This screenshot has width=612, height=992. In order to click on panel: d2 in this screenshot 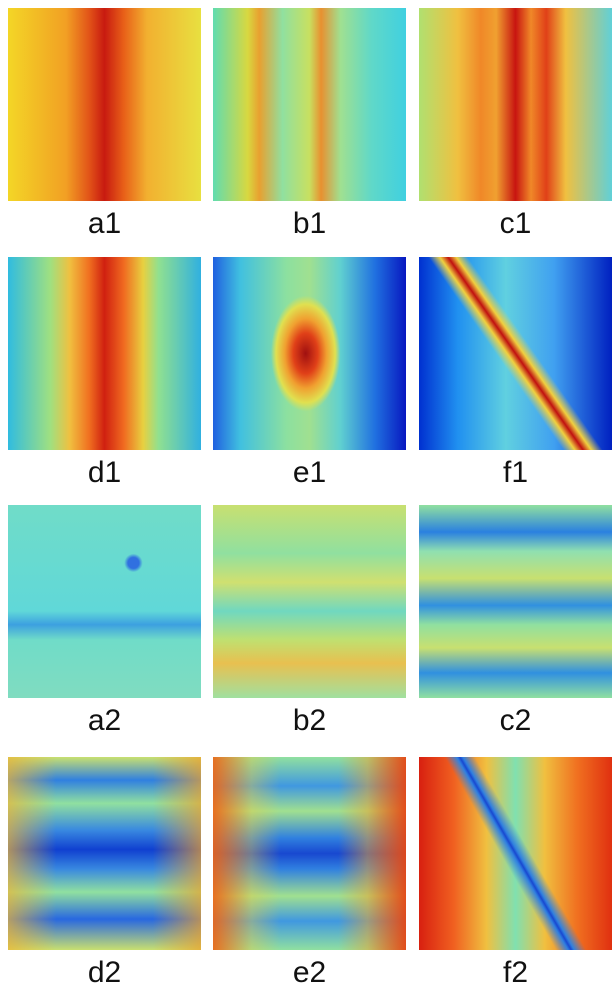, I will do `click(104, 873)`.